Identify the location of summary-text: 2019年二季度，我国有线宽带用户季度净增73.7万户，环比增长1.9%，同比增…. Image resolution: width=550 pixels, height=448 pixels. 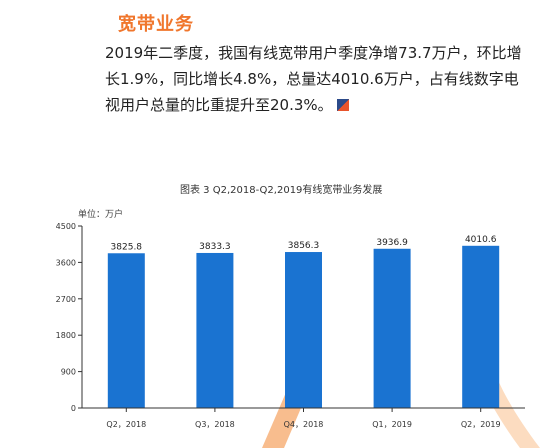
(313, 79).